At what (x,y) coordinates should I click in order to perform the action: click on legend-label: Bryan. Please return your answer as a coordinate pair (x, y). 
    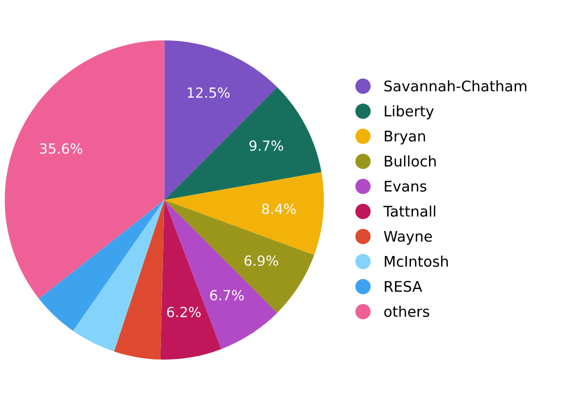
    Looking at the image, I should click on (404, 137).